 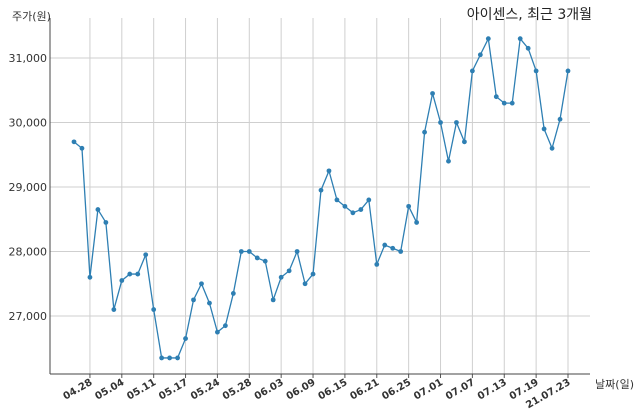 What do you see at coordinates (78, 389) in the screenshot?
I see `x-tick-label: 04.28` at bounding box center [78, 389].